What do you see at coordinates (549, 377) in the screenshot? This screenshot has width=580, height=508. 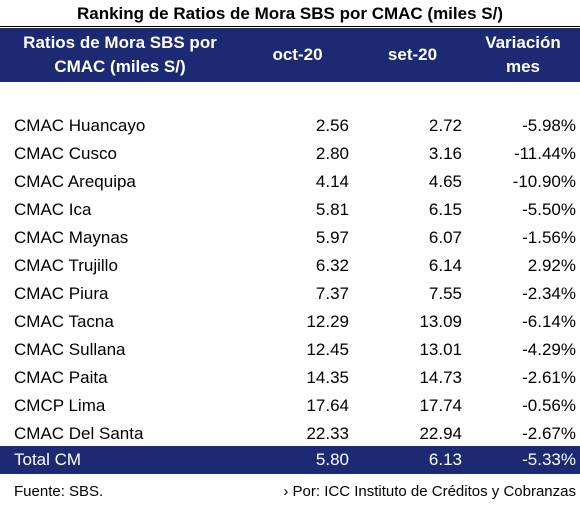 I see `row-var: -2.61%` at bounding box center [549, 377].